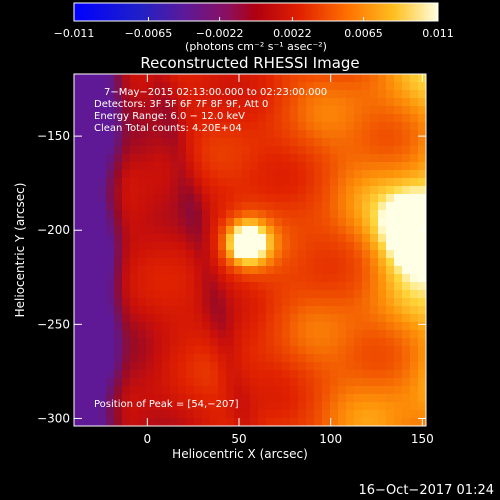 This screenshot has height=500, width=500. I want to click on annotation-line: Clean Total counts: 4.20E+04, so click(168, 128).